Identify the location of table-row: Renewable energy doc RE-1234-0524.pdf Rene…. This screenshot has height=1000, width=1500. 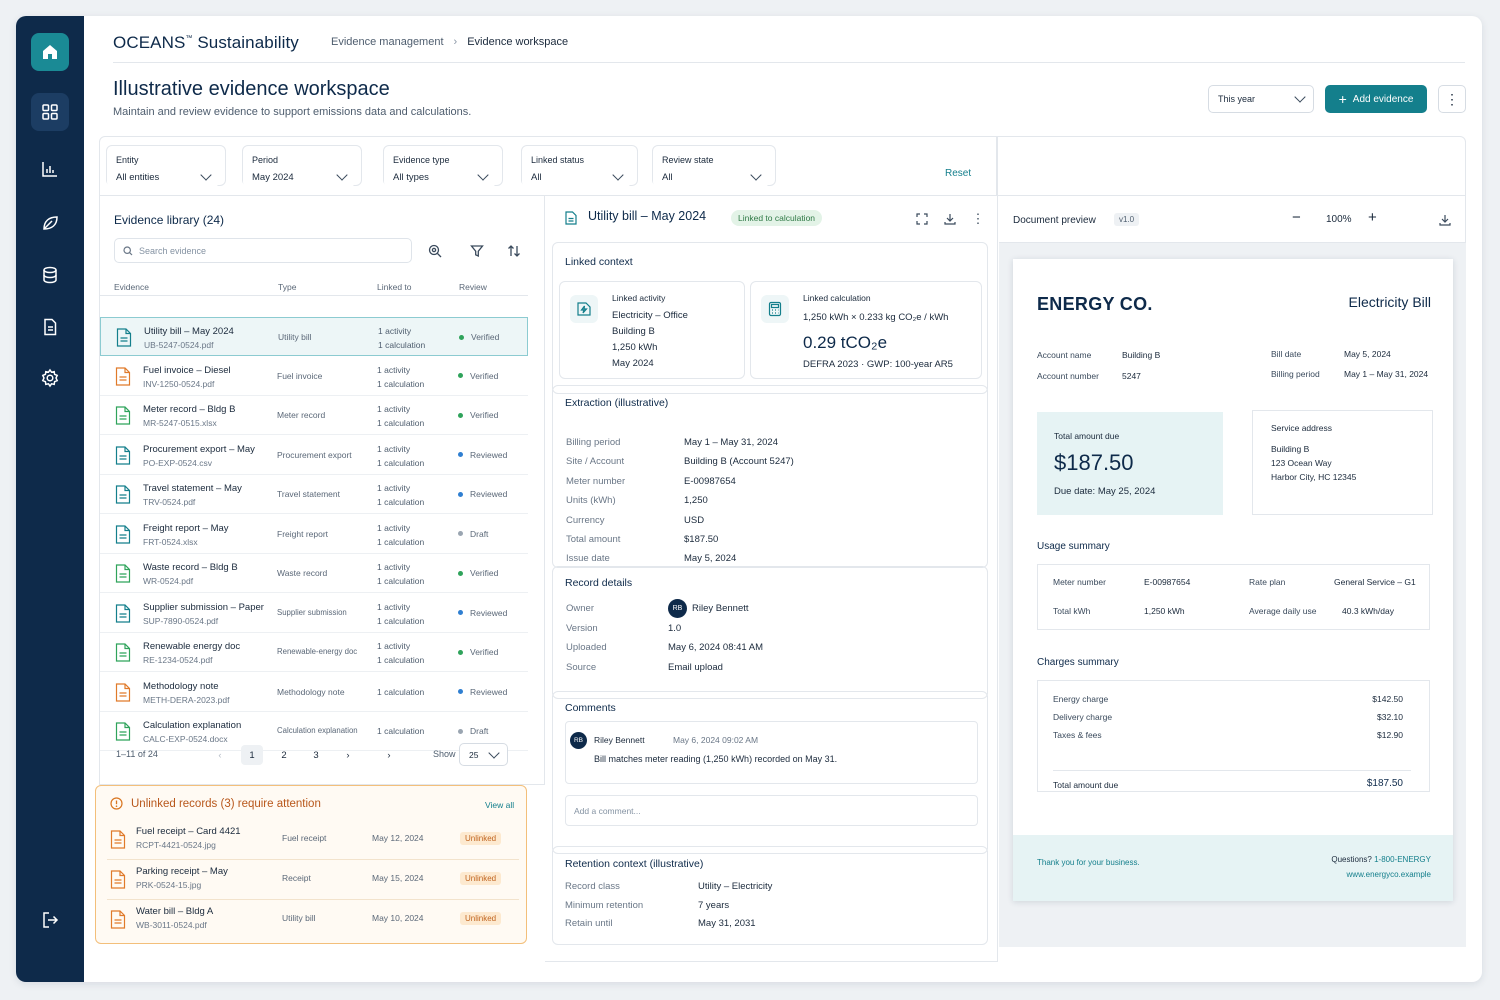
(314, 652).